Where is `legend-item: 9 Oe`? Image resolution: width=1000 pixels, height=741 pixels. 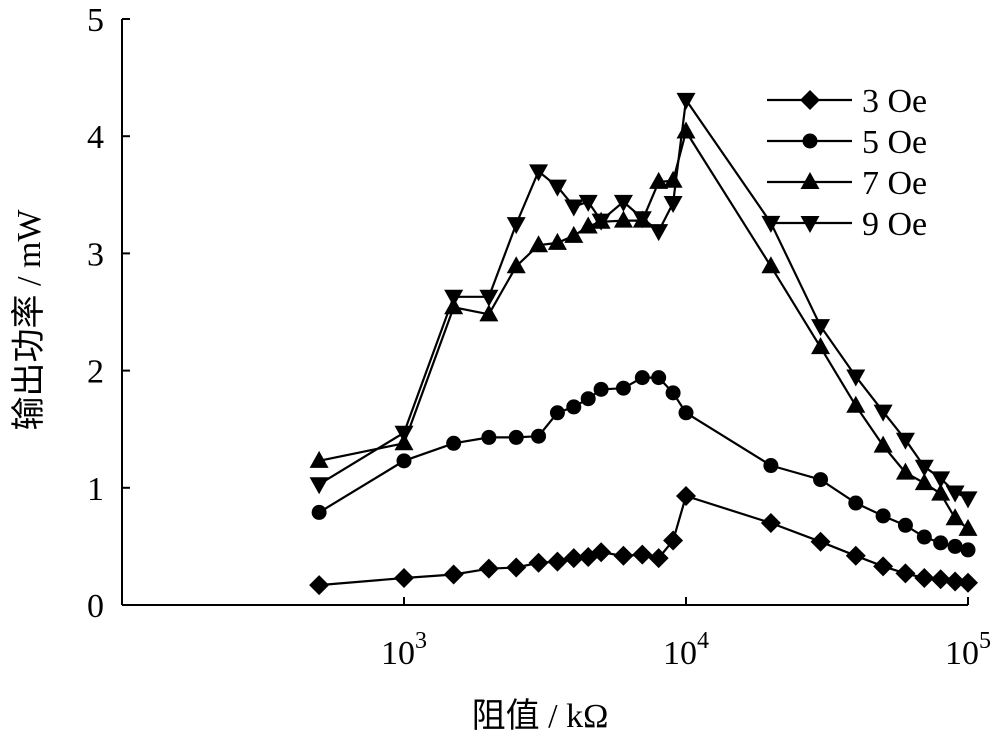
legend-item: 9 Oe is located at coordinates (847, 224).